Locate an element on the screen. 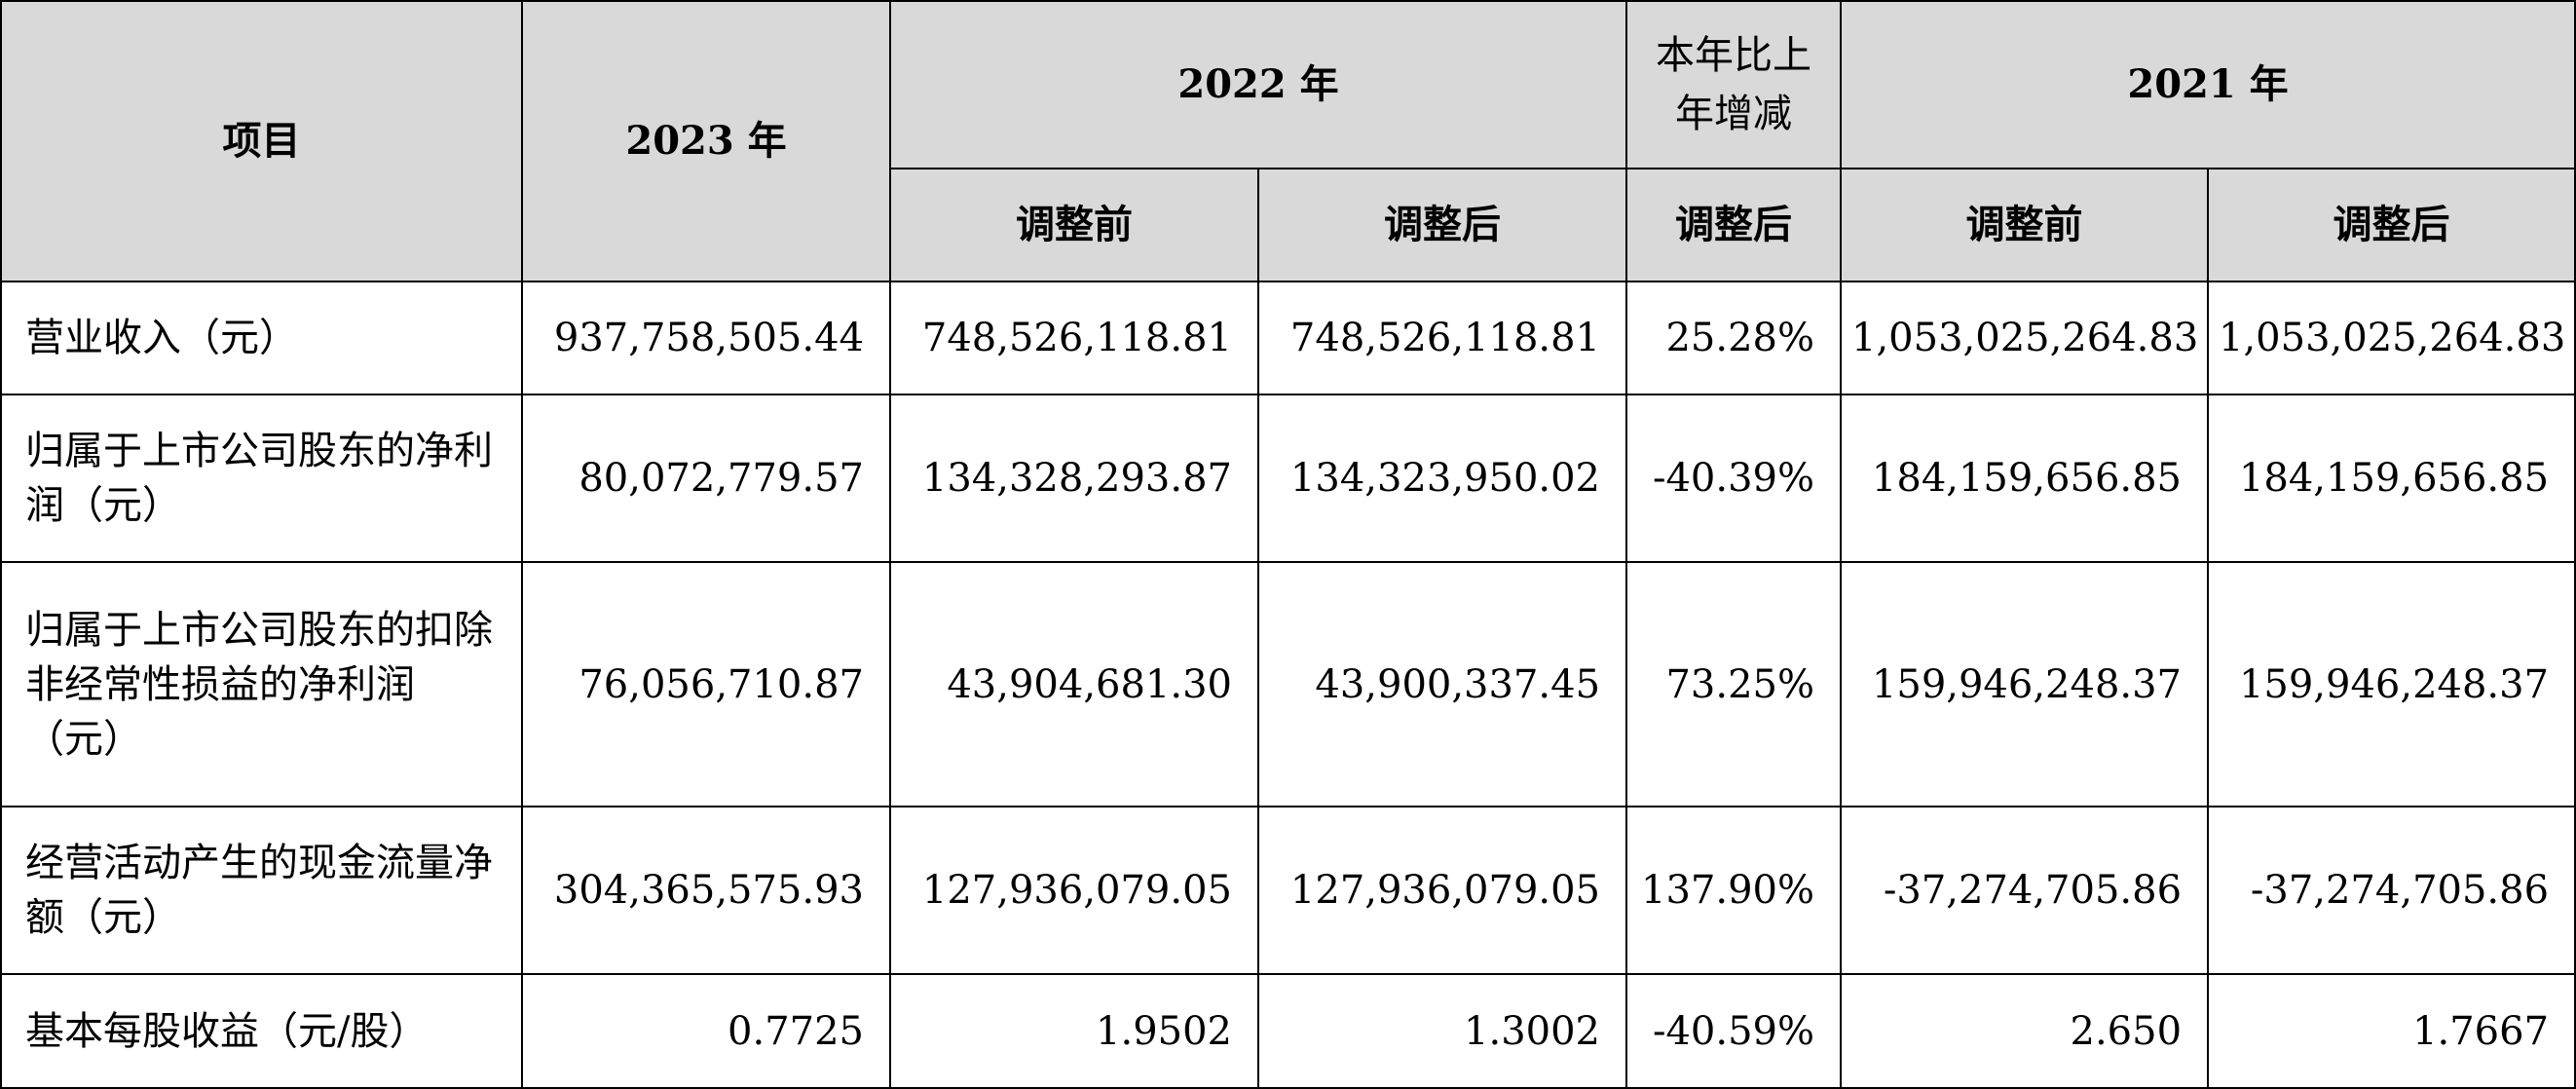 This screenshot has height=1089, width=2576. header-2023: 2023 年 is located at coordinates (706, 141).